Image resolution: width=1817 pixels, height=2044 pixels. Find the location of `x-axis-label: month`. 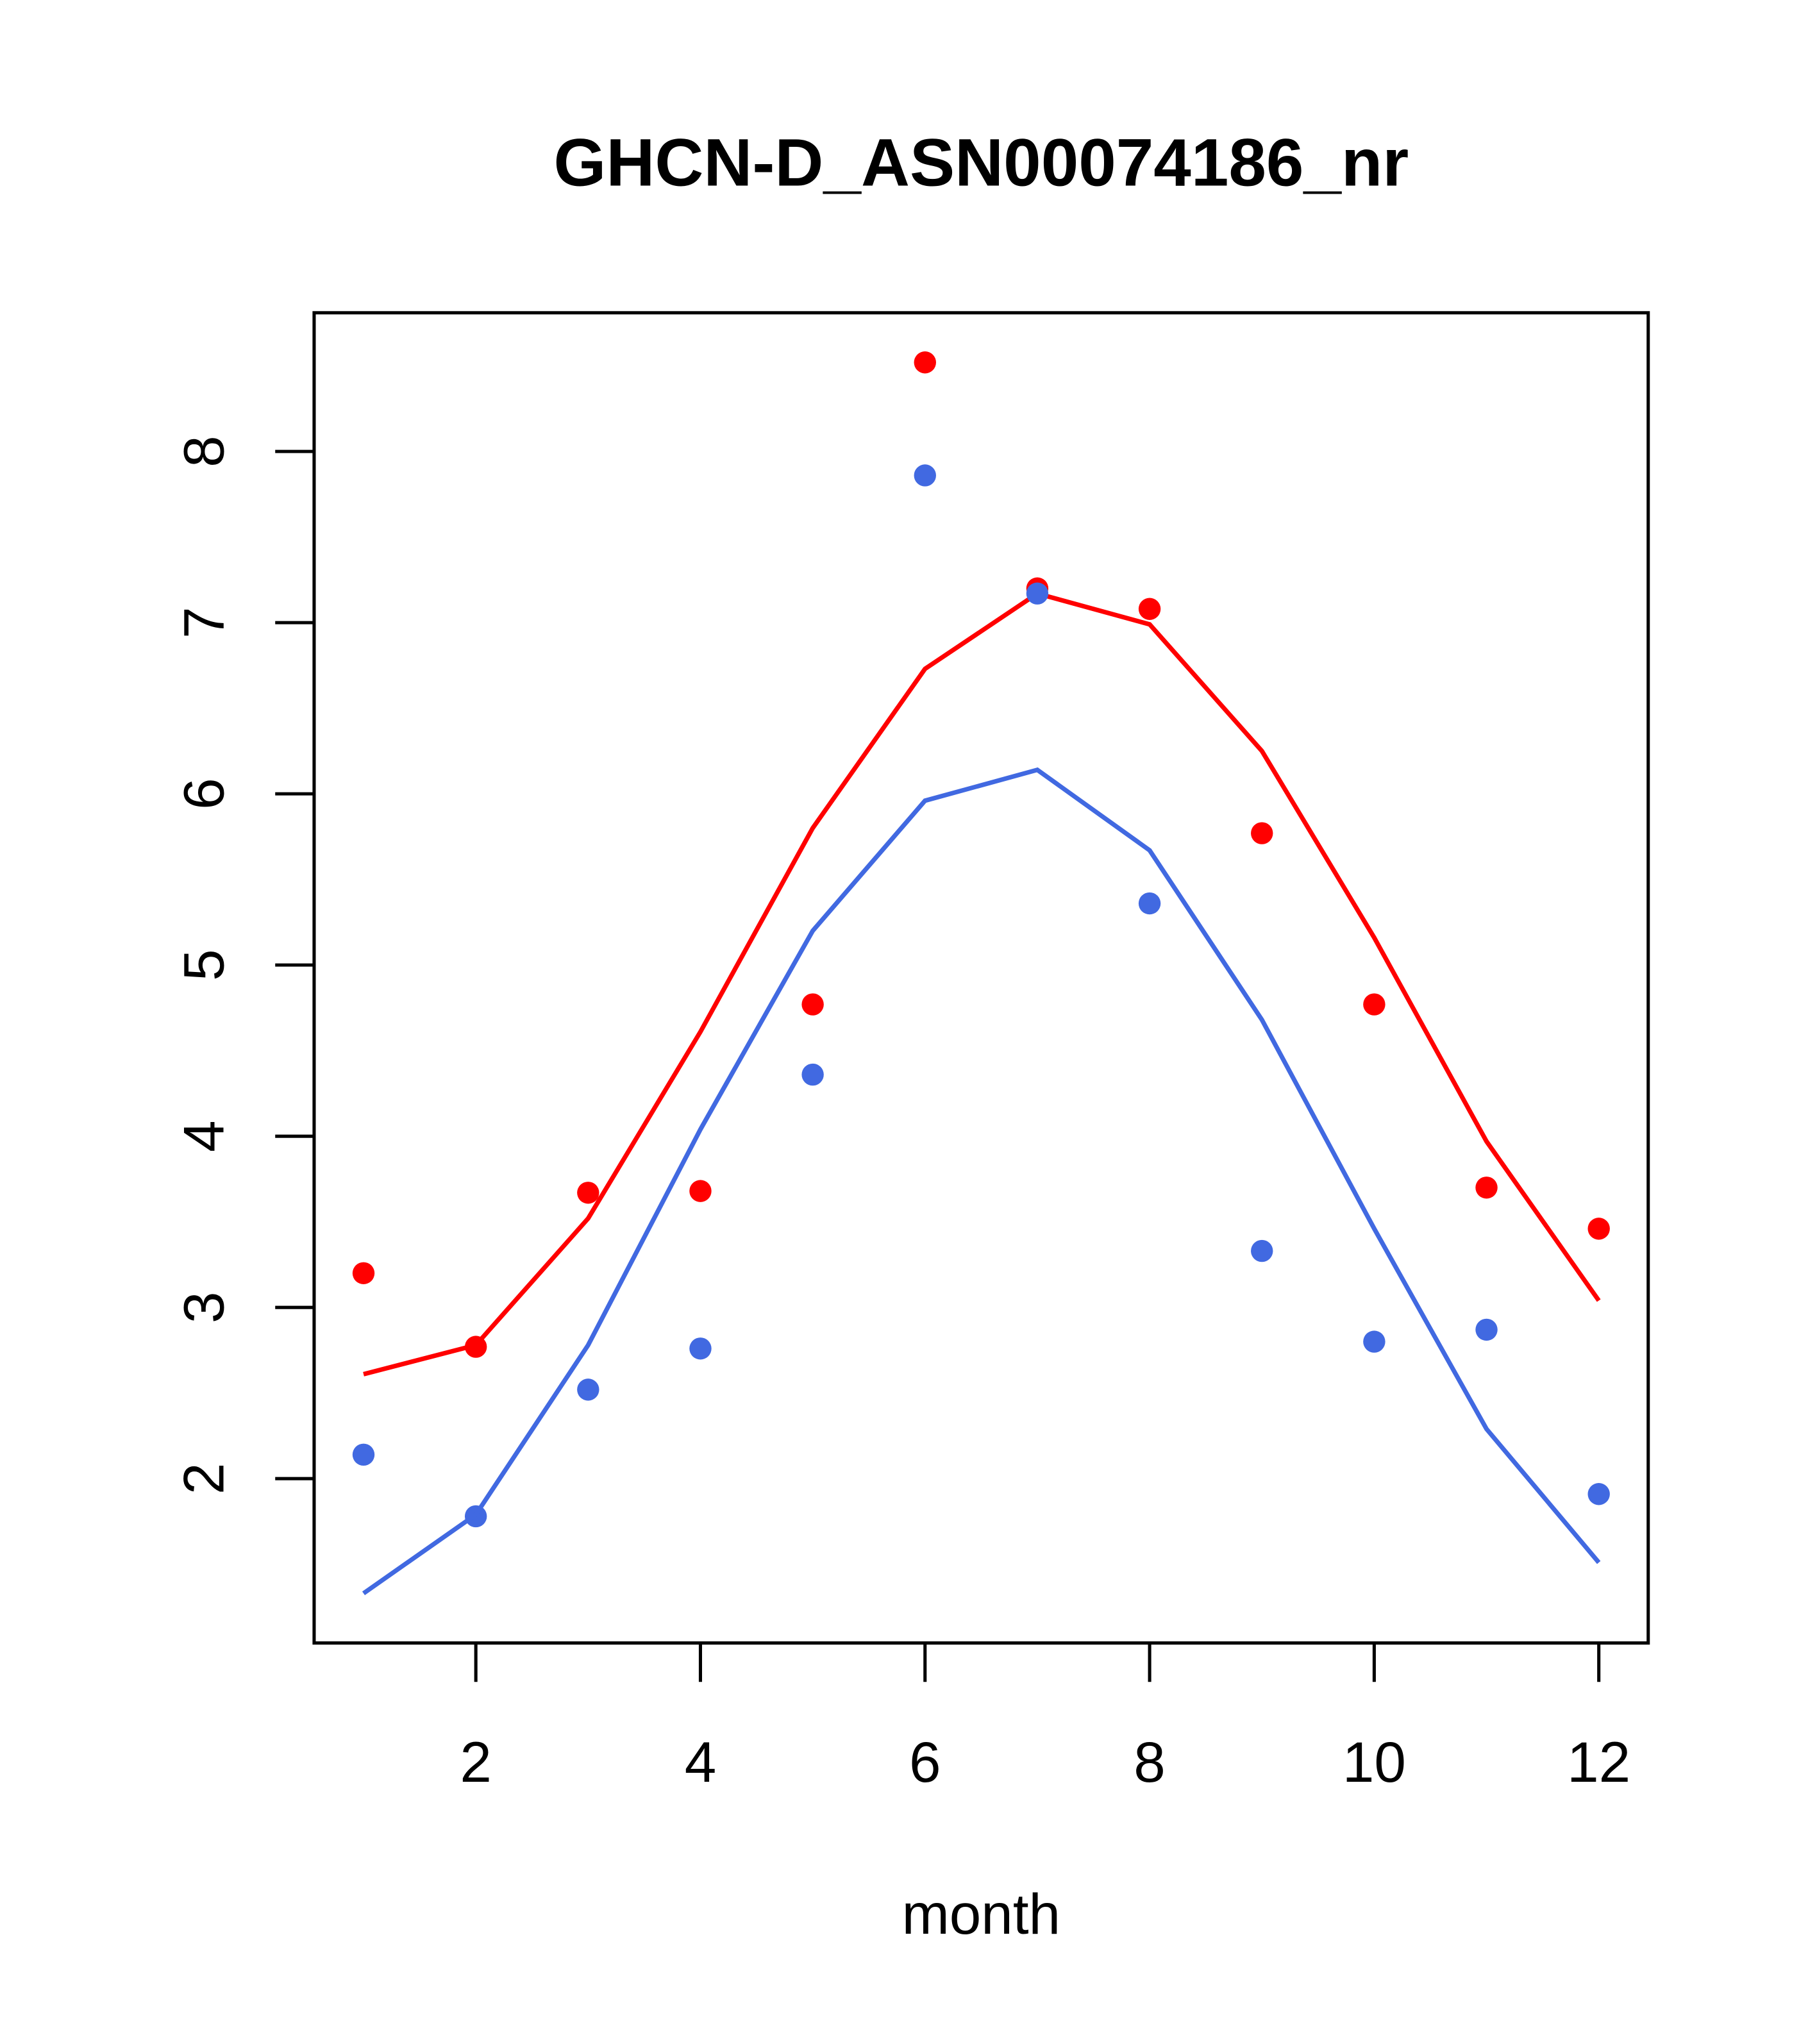

x-axis-label: month is located at coordinates (981, 1914).